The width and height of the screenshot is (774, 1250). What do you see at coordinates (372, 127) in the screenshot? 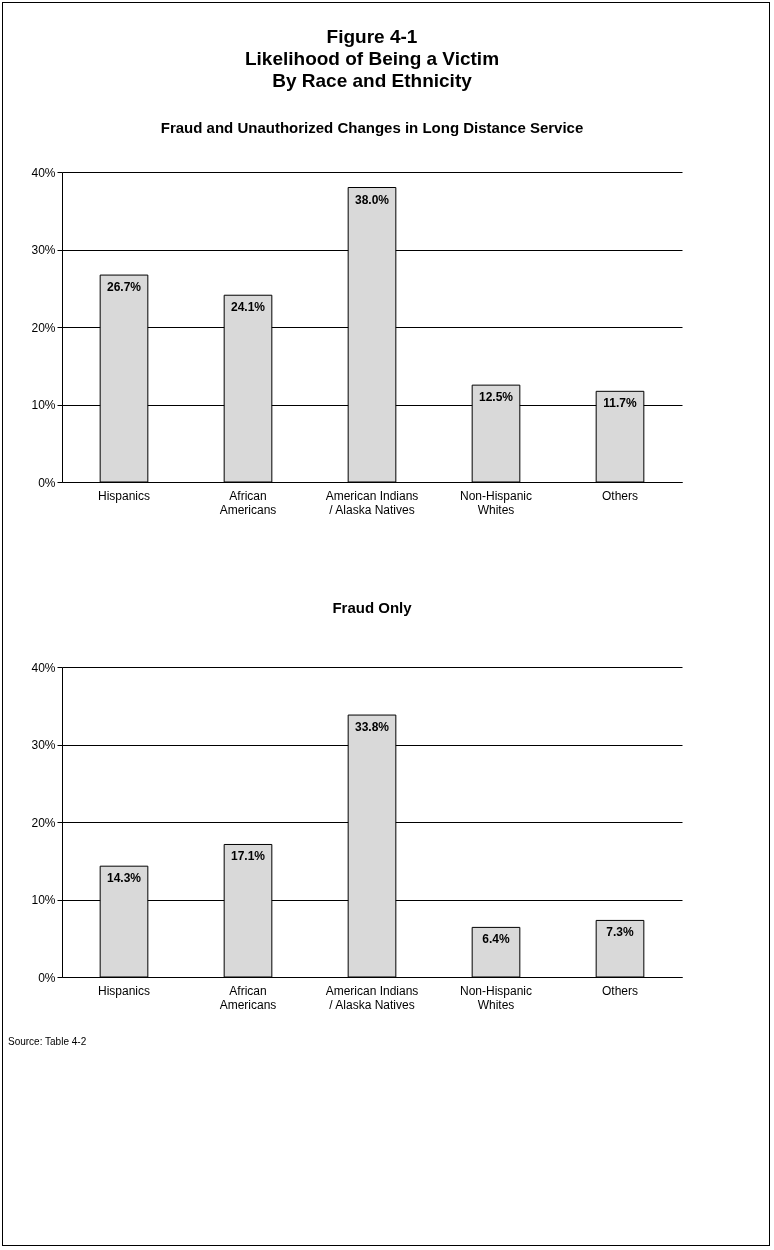
I see `chart-subtitle: Fraud and Unauthorized Changes in Long Distance Service` at bounding box center [372, 127].